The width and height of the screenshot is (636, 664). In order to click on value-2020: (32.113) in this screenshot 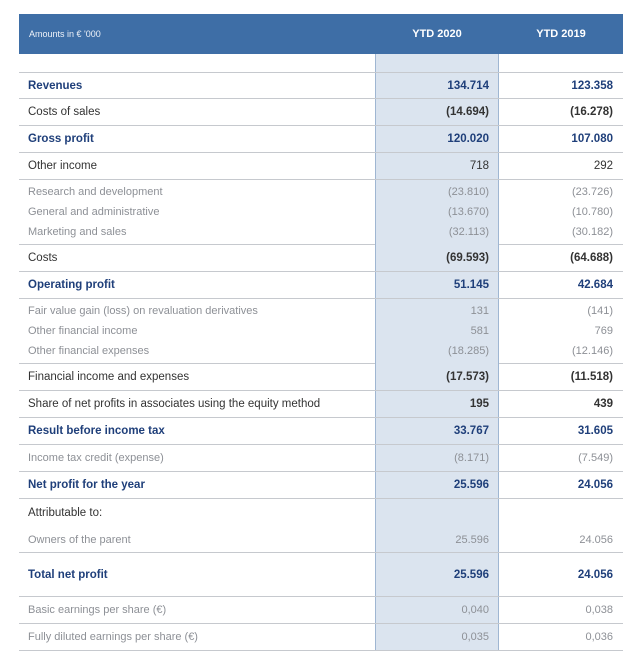, I will do `click(468, 232)`.